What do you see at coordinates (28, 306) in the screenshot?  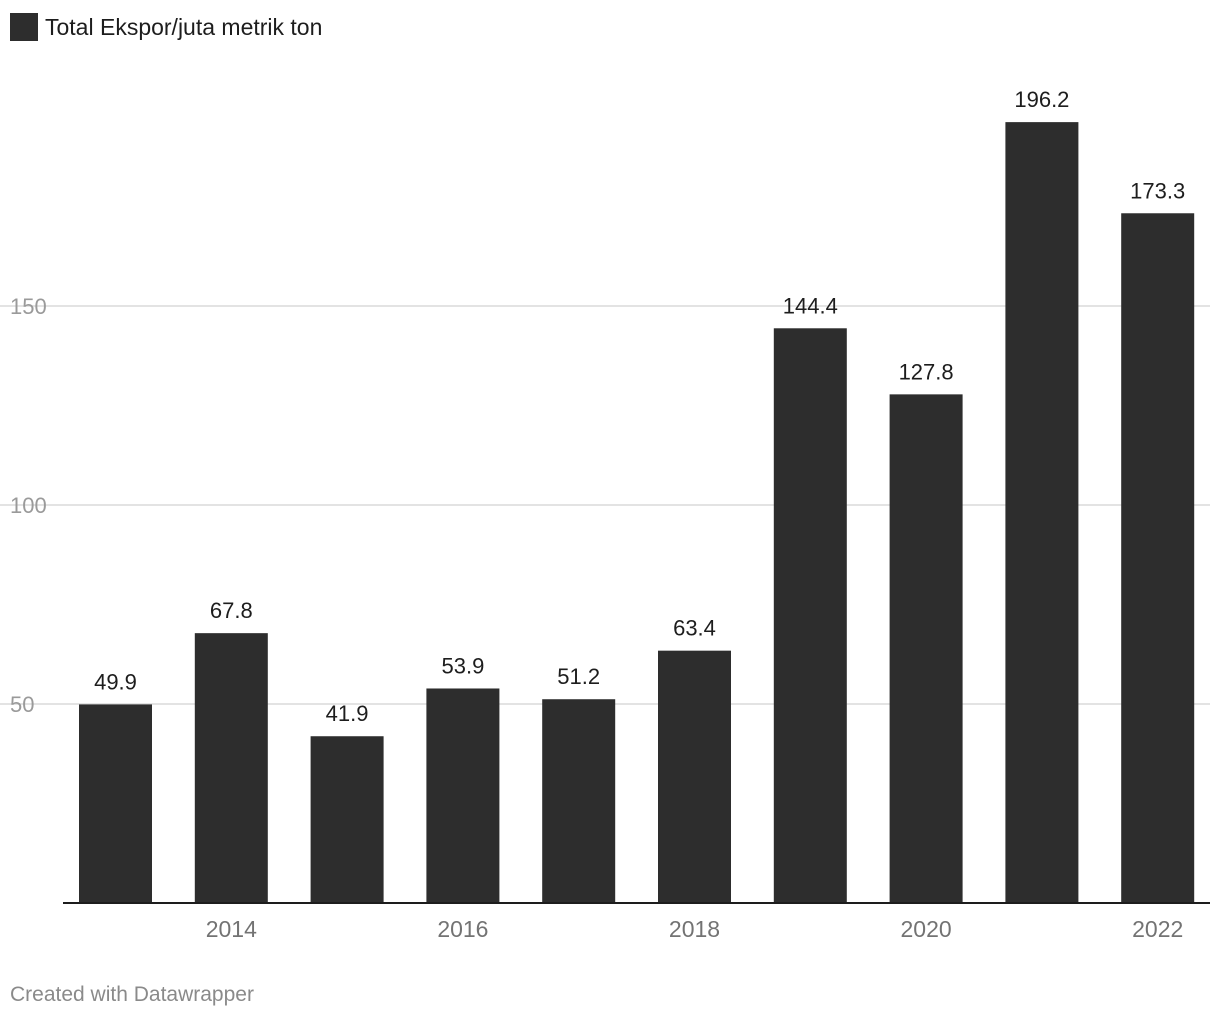 I see `y-tick-label-150: 150` at bounding box center [28, 306].